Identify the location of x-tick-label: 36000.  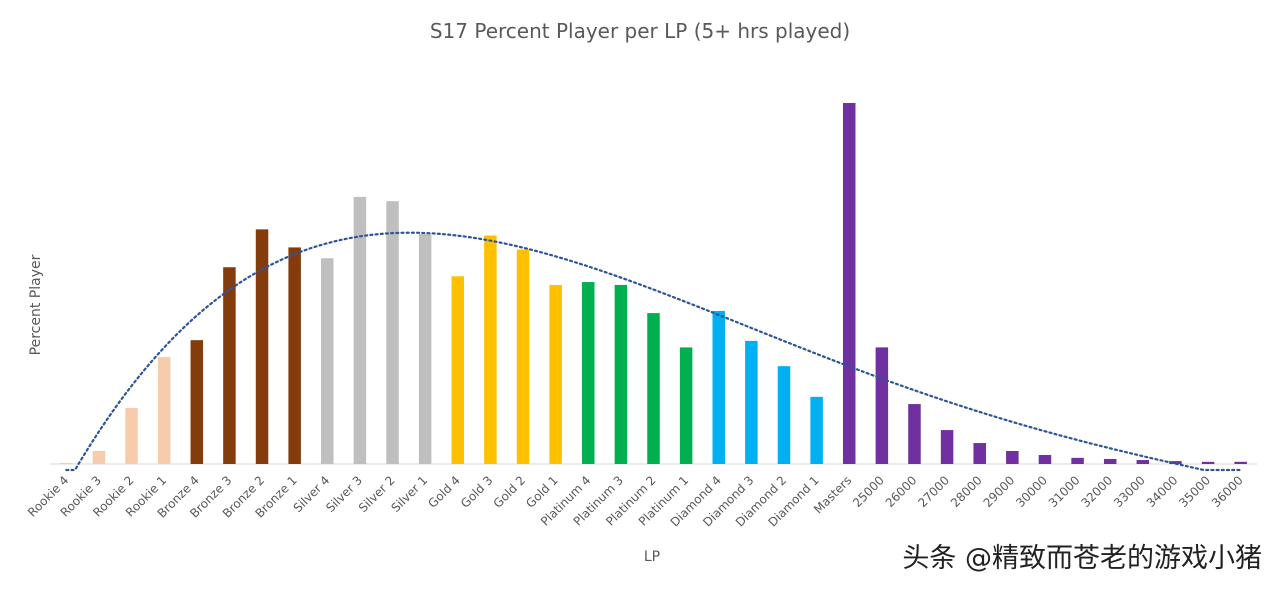
(1227, 491).